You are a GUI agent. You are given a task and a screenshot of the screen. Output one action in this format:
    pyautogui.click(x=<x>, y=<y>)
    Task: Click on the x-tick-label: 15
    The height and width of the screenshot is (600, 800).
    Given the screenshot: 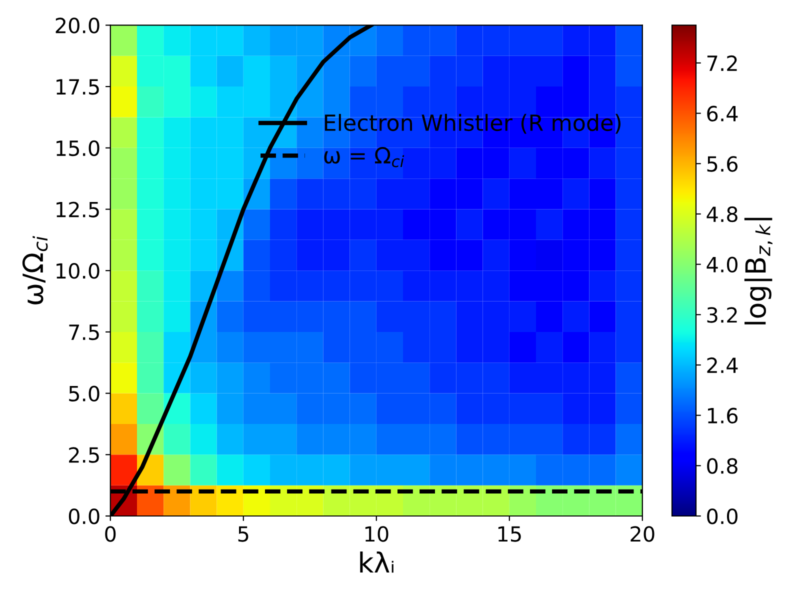 What is the action you would take?
    pyautogui.click(x=509, y=534)
    